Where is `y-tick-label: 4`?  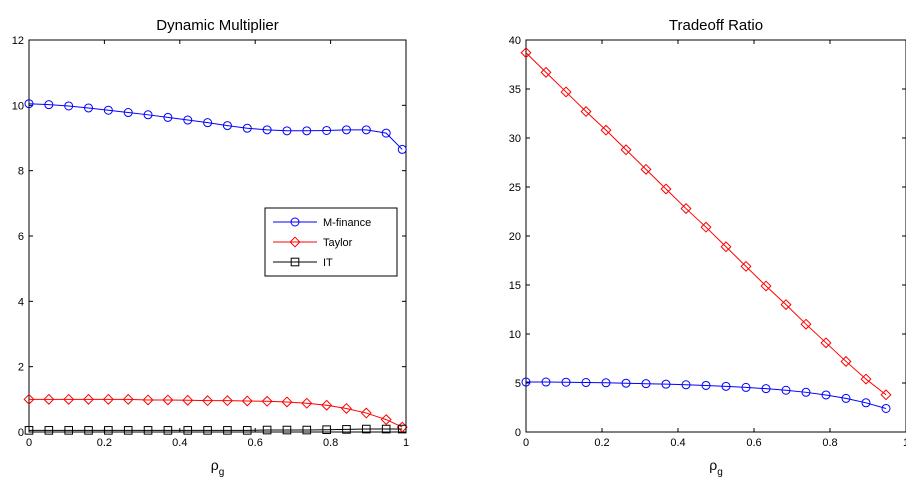 y-tick-label: 4 is located at coordinates (21, 302).